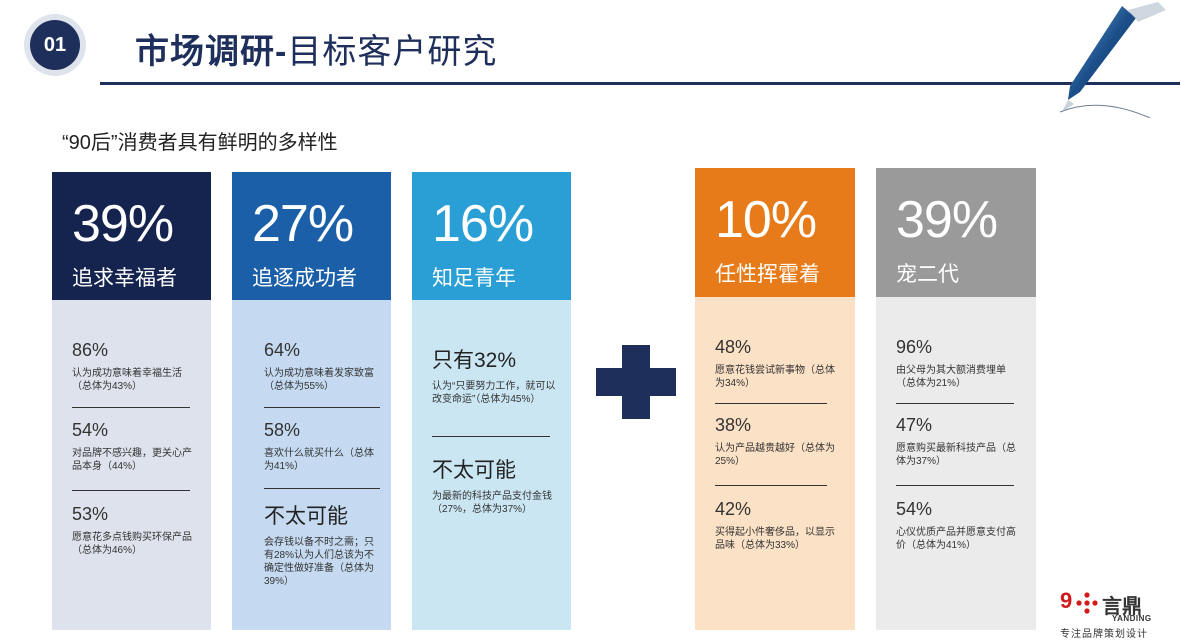 Image resolution: width=1181 pixels, height=644 pixels. I want to click on segment-label: 追逐成功者, so click(304, 278).